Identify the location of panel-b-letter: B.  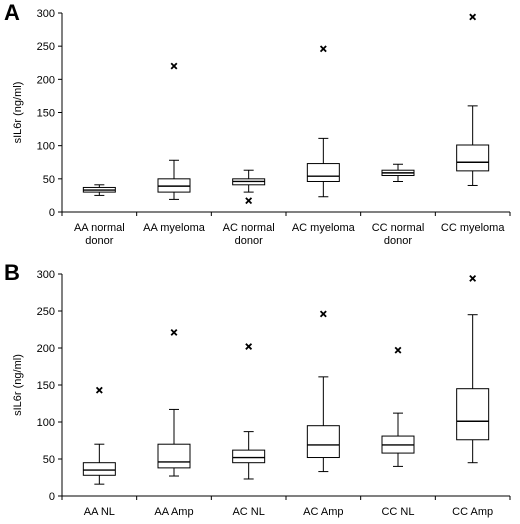
(12, 272).